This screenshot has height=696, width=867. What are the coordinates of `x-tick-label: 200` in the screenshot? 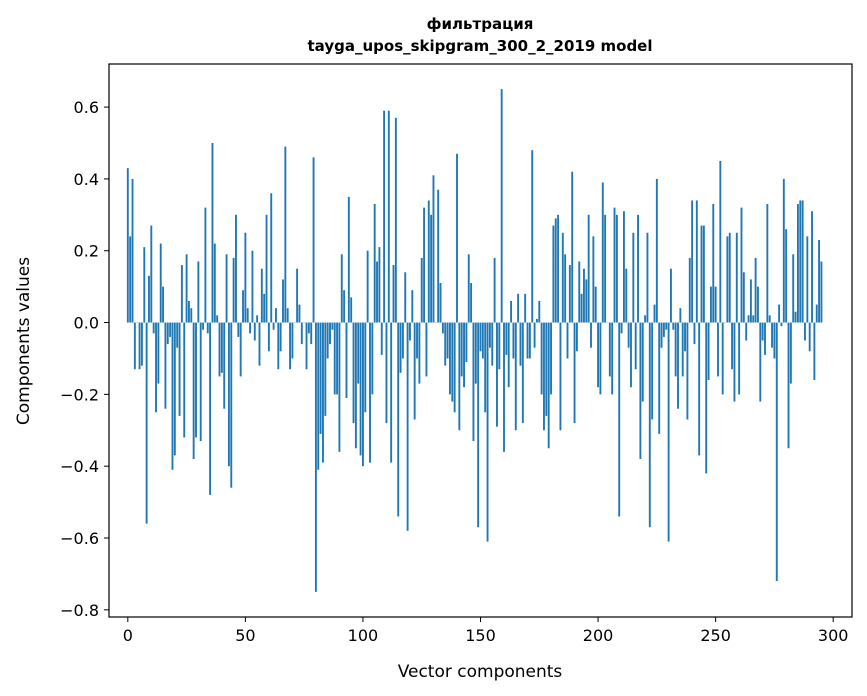 It's located at (598, 635).